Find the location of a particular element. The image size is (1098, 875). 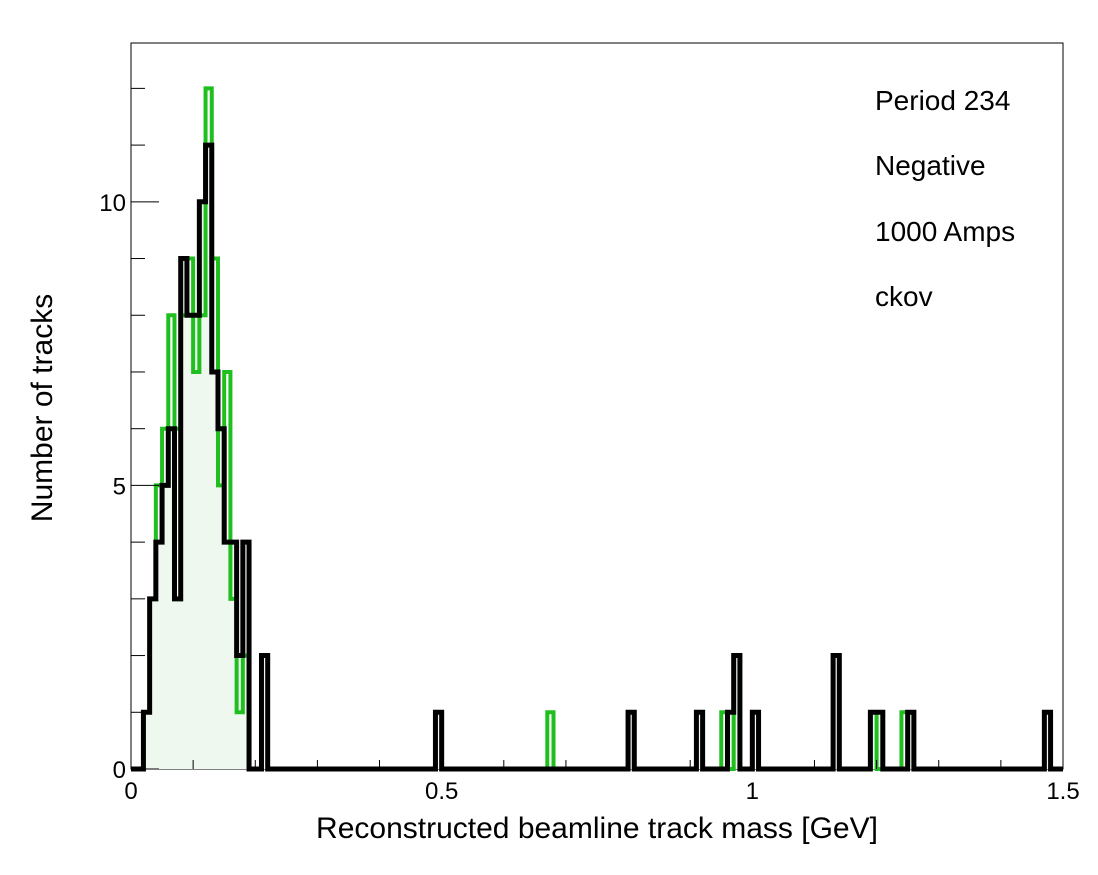

annotation-polarity: Negative is located at coordinates (930, 165).